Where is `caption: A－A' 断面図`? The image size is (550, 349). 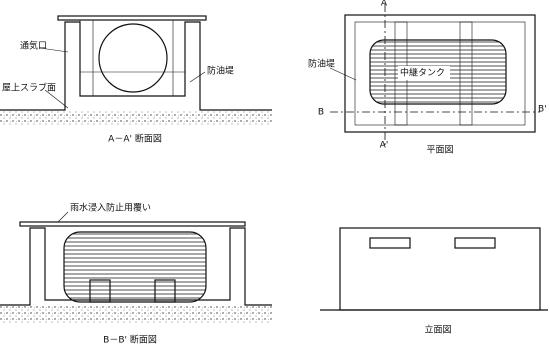
caption: A－A' 断面図 is located at coordinates (135, 139).